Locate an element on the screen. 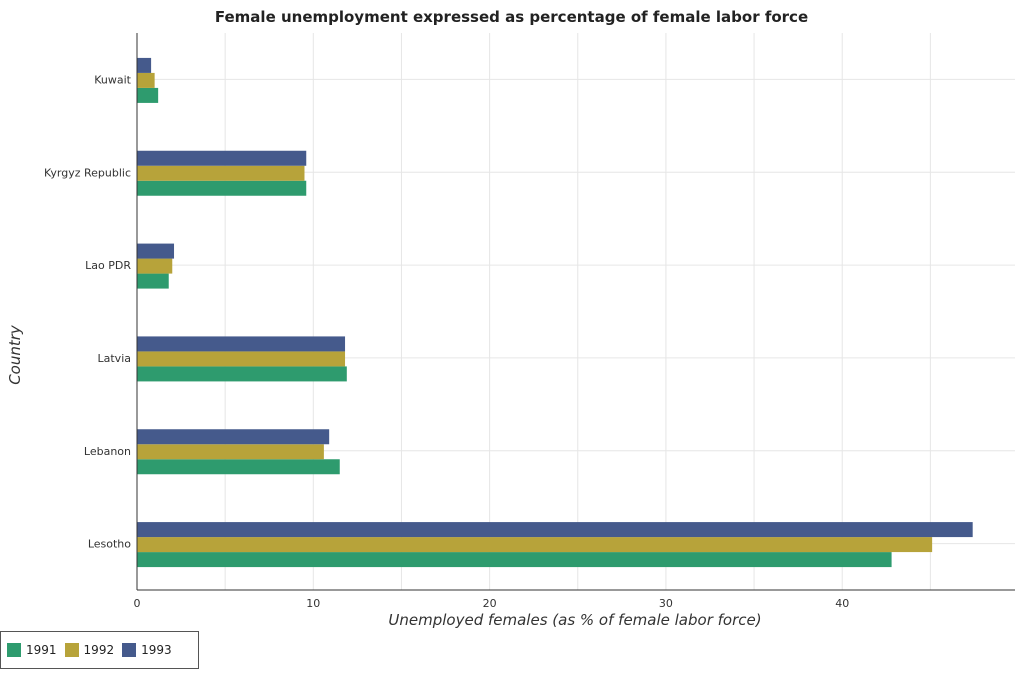 Image resolution: width=1023 pixels, height=700 pixels. bar-1991-latvia is located at coordinates (242, 374).